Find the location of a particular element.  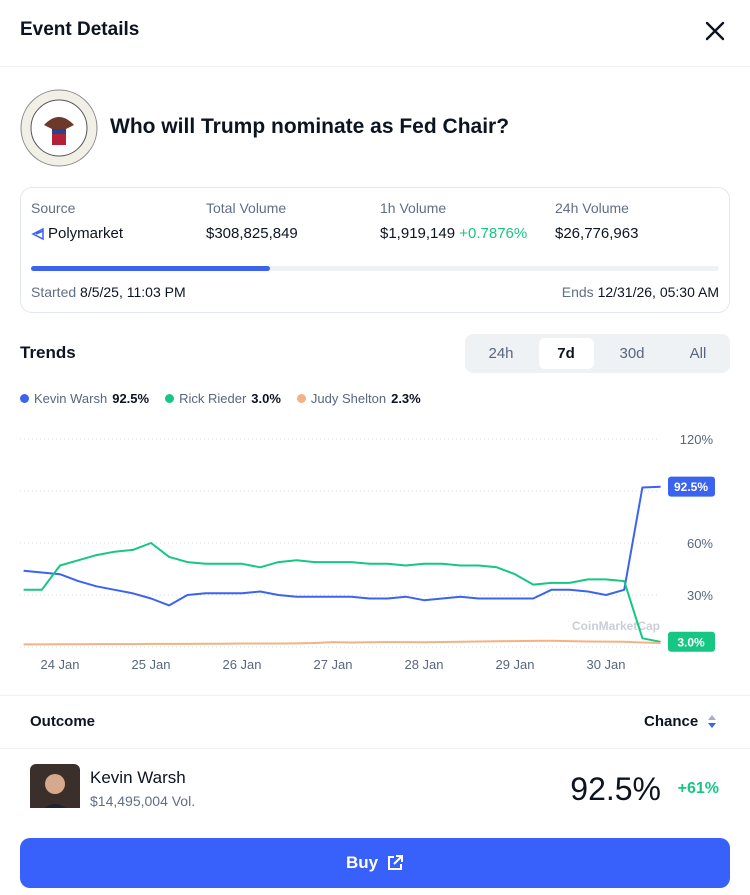

legend-name: Kevin Warsh is located at coordinates (71, 398).